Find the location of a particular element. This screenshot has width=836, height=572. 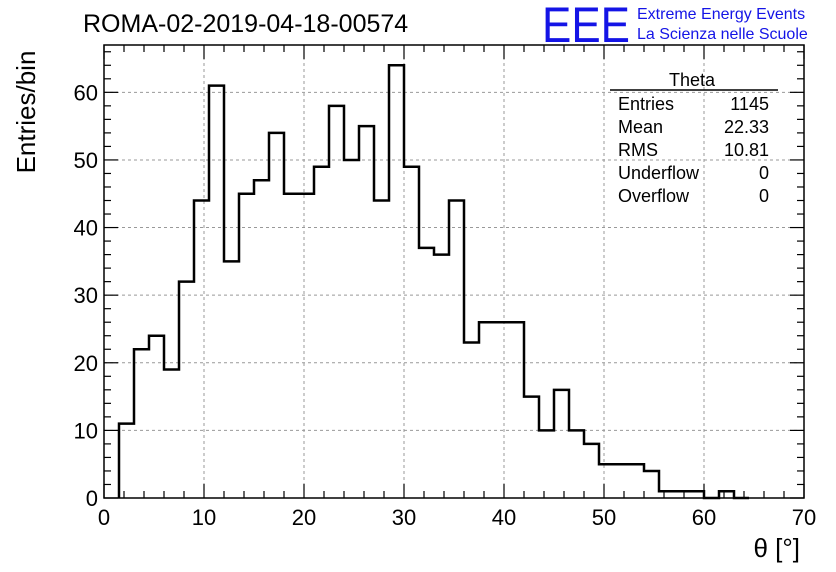

stats-label-rms: RMS is located at coordinates (638, 150).